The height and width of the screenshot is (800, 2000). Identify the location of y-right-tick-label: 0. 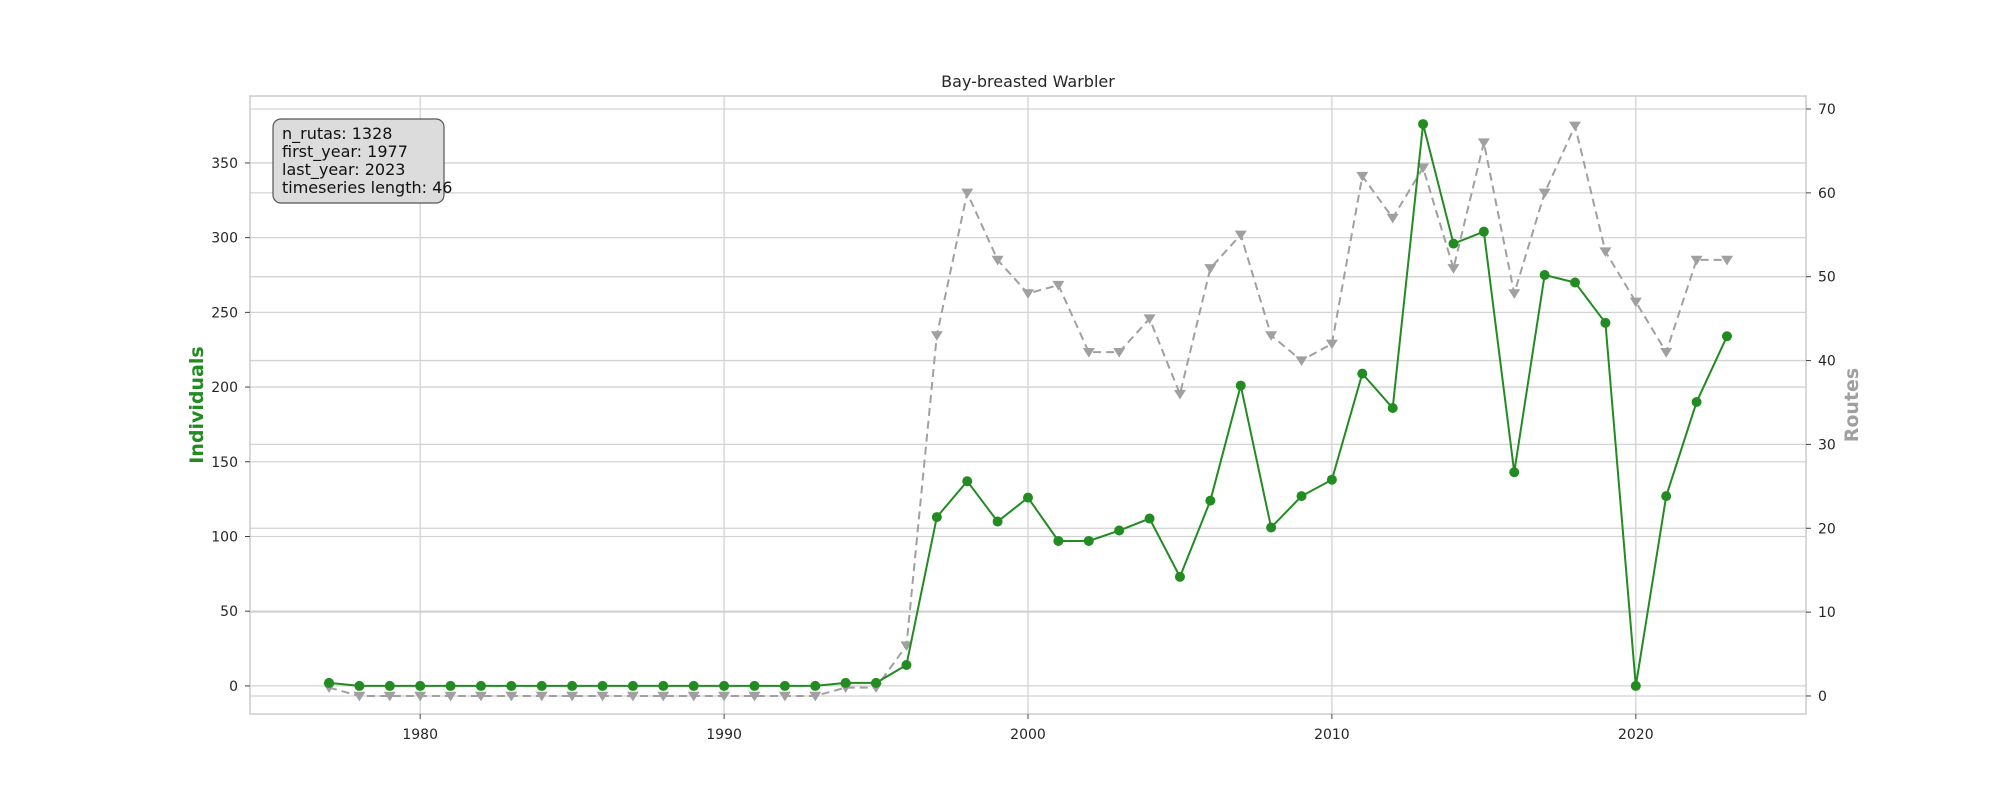
(1822, 697).